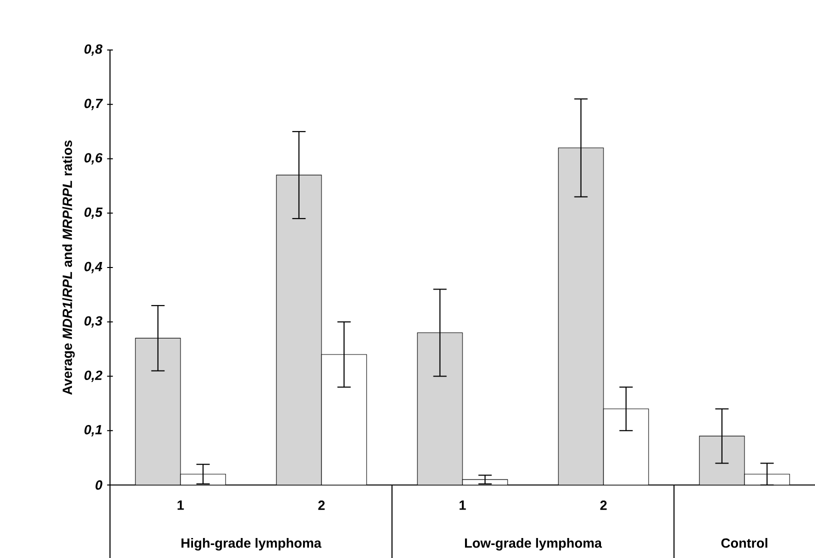  I want to click on y-tick-label: 0,5, so click(93, 213).